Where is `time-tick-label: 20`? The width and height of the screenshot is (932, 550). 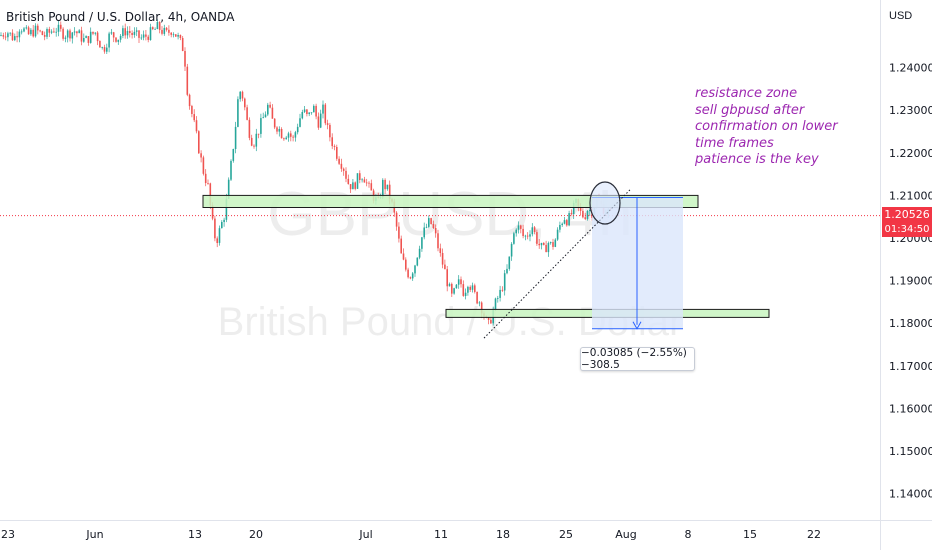 time-tick-label: 20 is located at coordinates (256, 534).